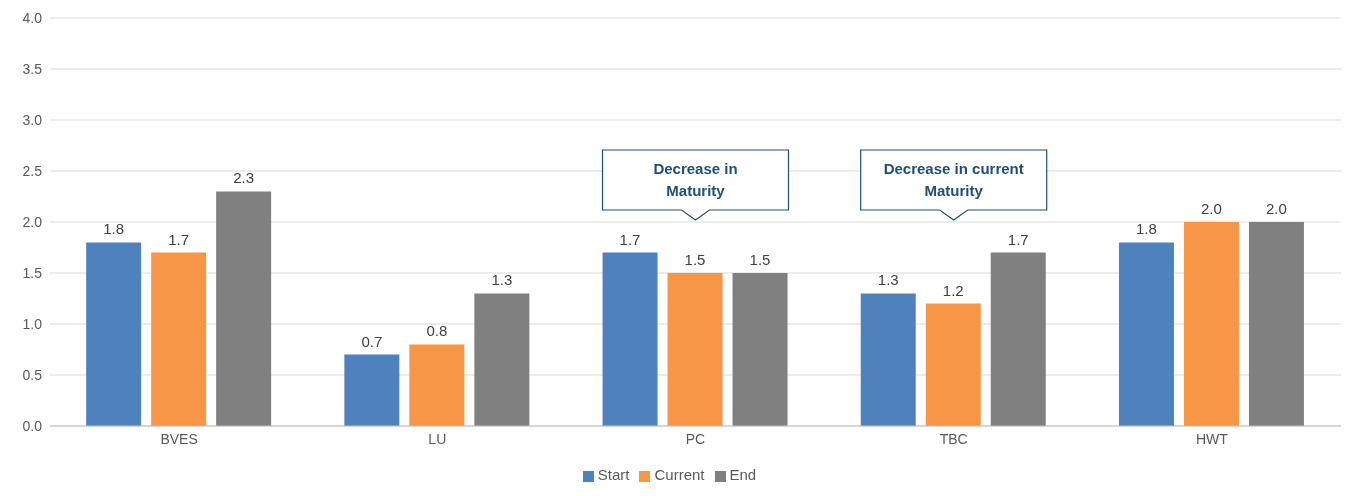 This screenshot has width=1359, height=496. I want to click on callout-box: Decrease in current Maturity, so click(954, 185).